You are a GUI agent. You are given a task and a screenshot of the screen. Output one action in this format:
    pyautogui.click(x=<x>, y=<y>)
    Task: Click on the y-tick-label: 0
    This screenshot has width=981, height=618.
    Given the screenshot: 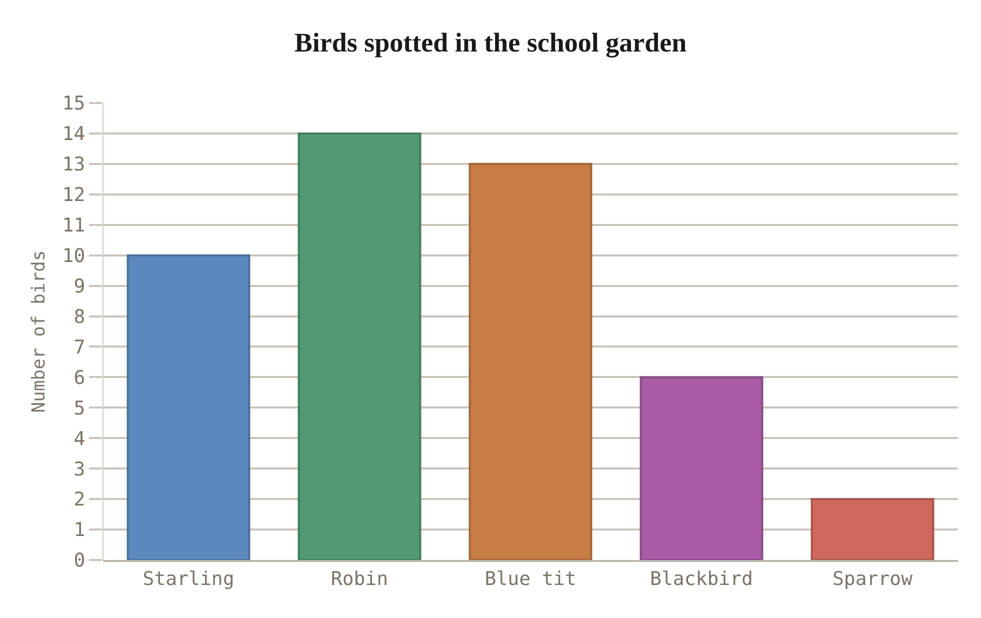 What is the action you would take?
    pyautogui.click(x=80, y=561)
    